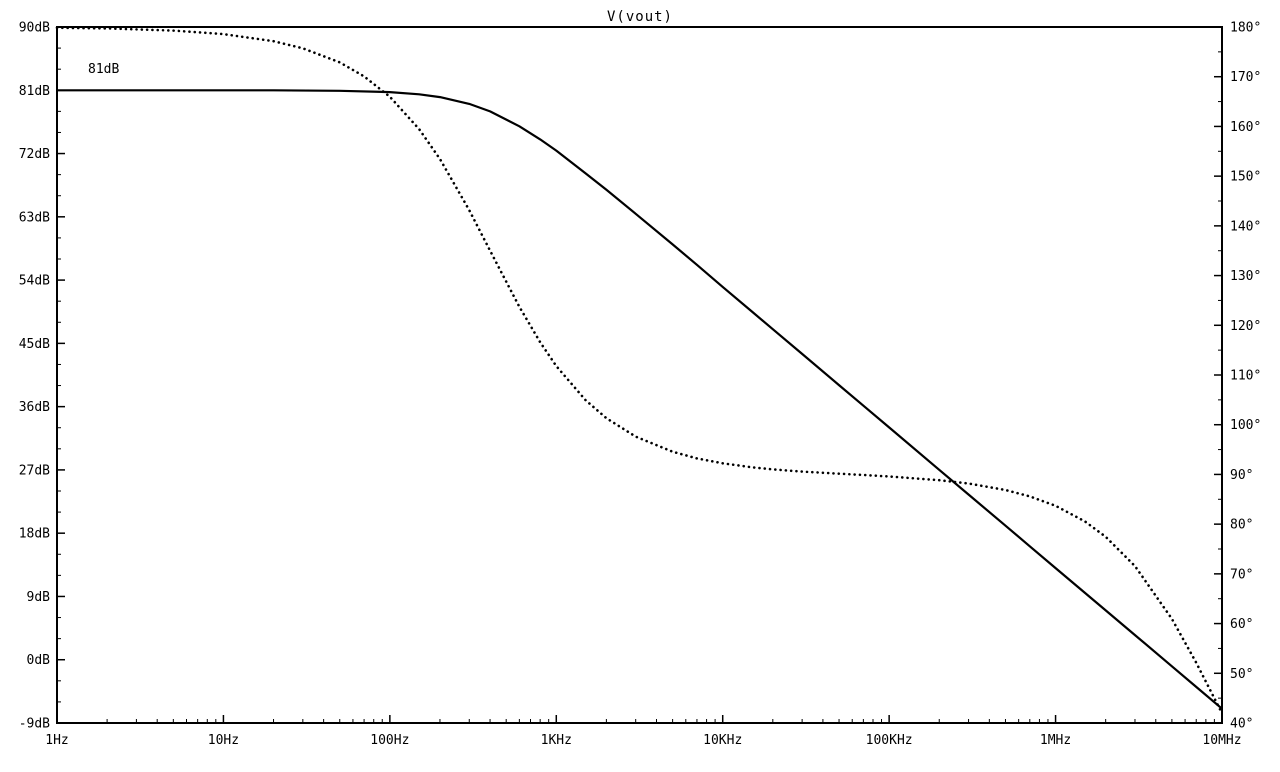 This screenshot has height=772, width=1280. I want to click on right-axis-label: 100°, so click(1245, 425).